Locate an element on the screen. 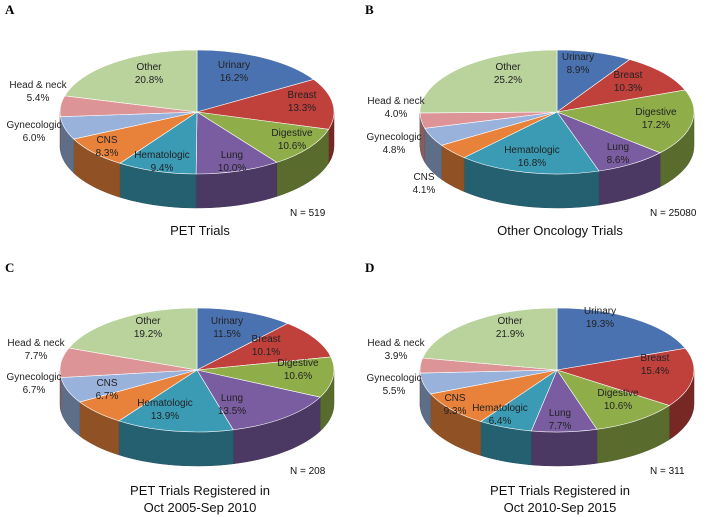  slice-label: Hematologic 9.4% is located at coordinates (162, 162).